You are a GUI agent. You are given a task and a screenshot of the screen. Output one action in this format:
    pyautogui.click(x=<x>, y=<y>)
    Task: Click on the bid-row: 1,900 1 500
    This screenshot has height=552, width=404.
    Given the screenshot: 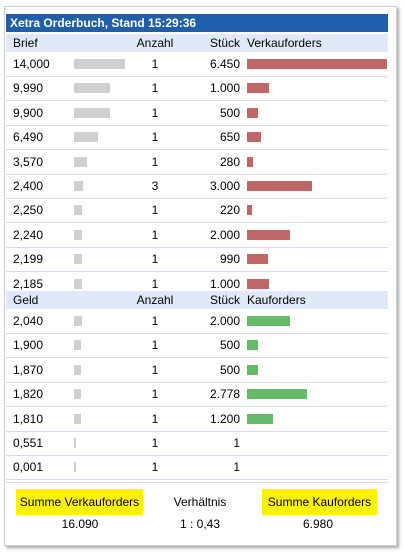 What is the action you would take?
    pyautogui.click(x=197, y=345)
    